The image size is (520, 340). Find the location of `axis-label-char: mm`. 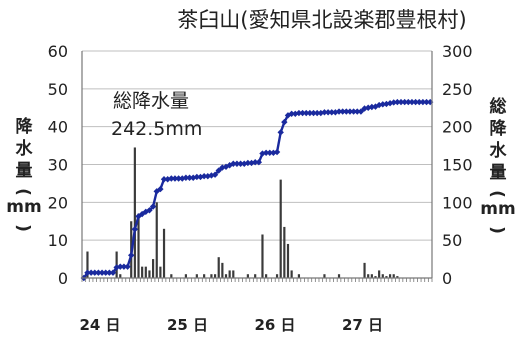

axis-label-char: mm is located at coordinates (497, 209).